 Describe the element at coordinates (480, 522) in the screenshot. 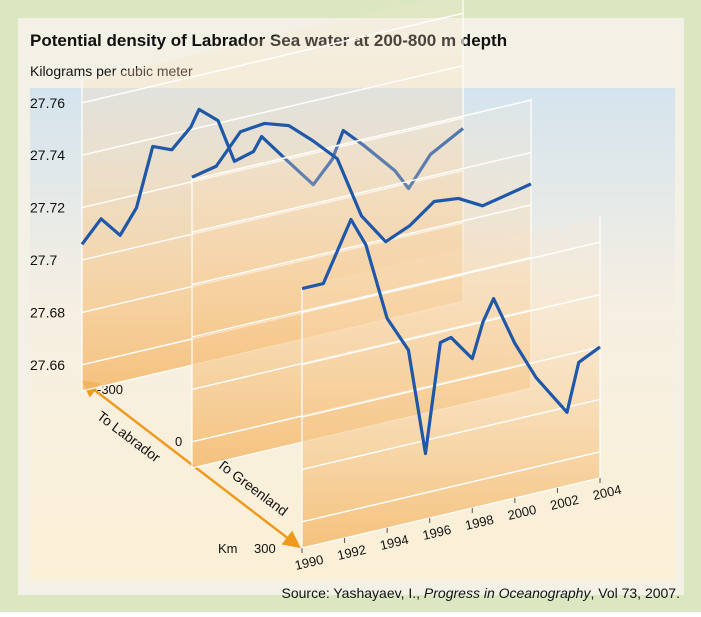

I see `x-tick-label: 1998` at that location.